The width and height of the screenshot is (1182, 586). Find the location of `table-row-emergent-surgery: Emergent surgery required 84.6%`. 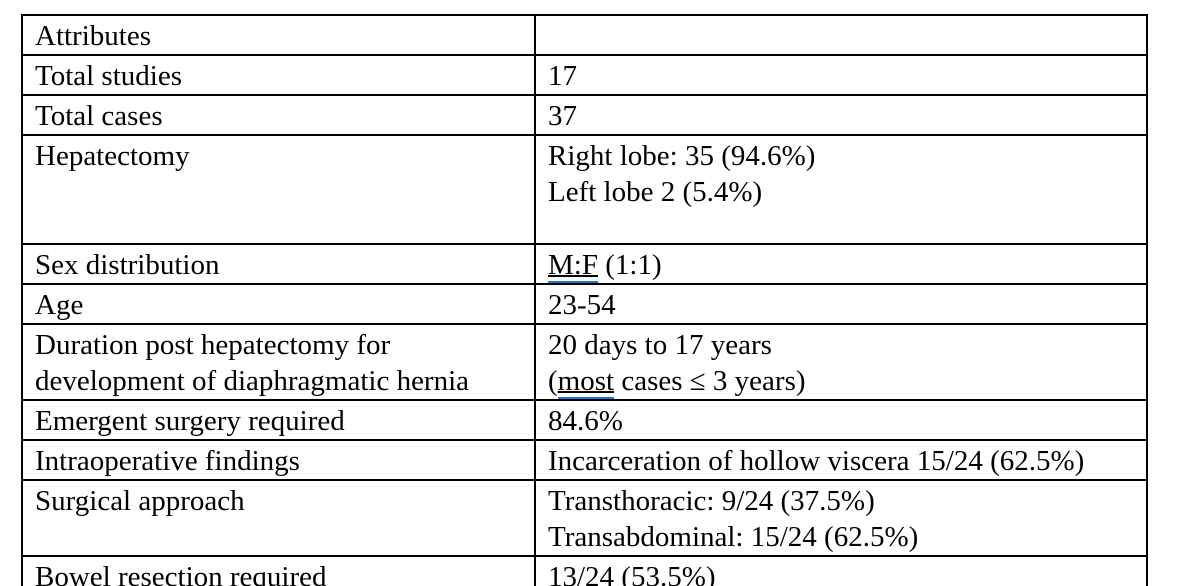

table-row-emergent-surgery: Emergent surgery required 84.6% is located at coordinates (584, 420).